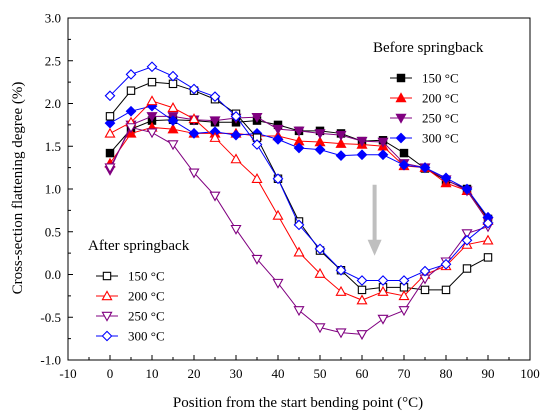  What do you see at coordinates (110, 373) in the screenshot?
I see `x-tick-label: 0` at bounding box center [110, 373].